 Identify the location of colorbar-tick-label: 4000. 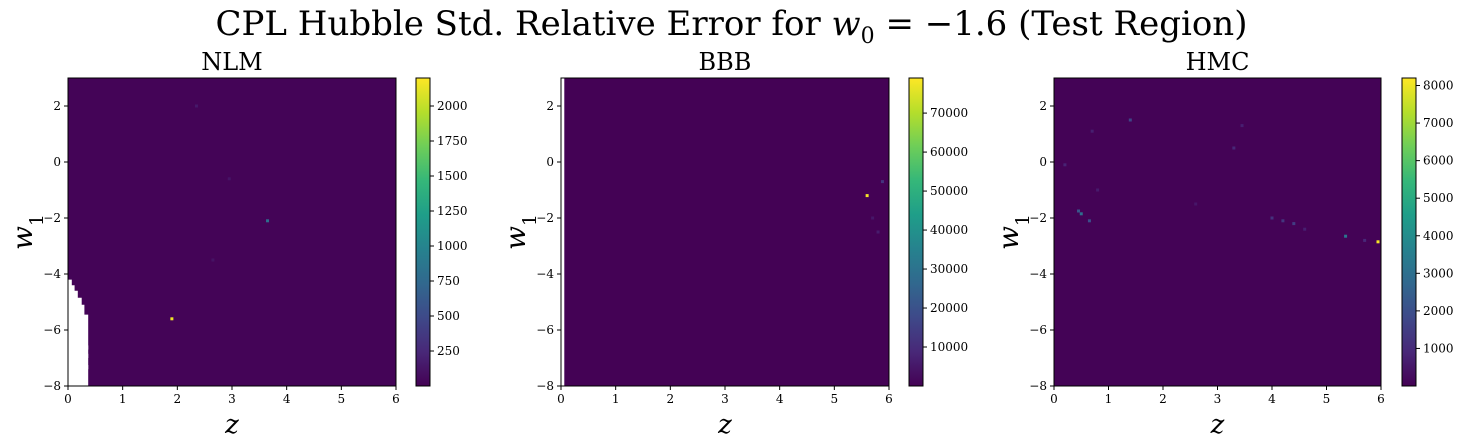
(1438, 236).